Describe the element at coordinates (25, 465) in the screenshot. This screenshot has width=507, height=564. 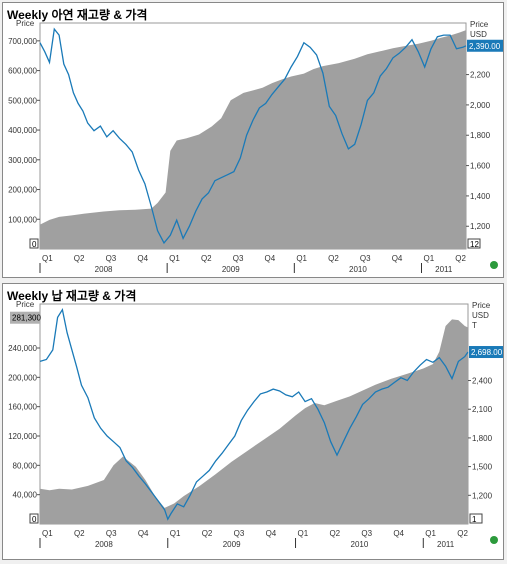
I see `left-tick-label: 80,000` at that location.